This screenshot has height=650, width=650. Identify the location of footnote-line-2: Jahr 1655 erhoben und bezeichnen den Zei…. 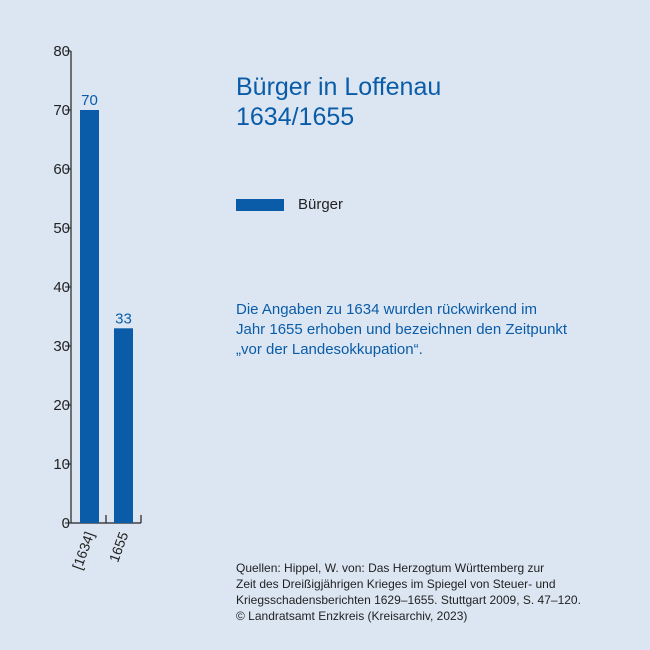
(402, 329).